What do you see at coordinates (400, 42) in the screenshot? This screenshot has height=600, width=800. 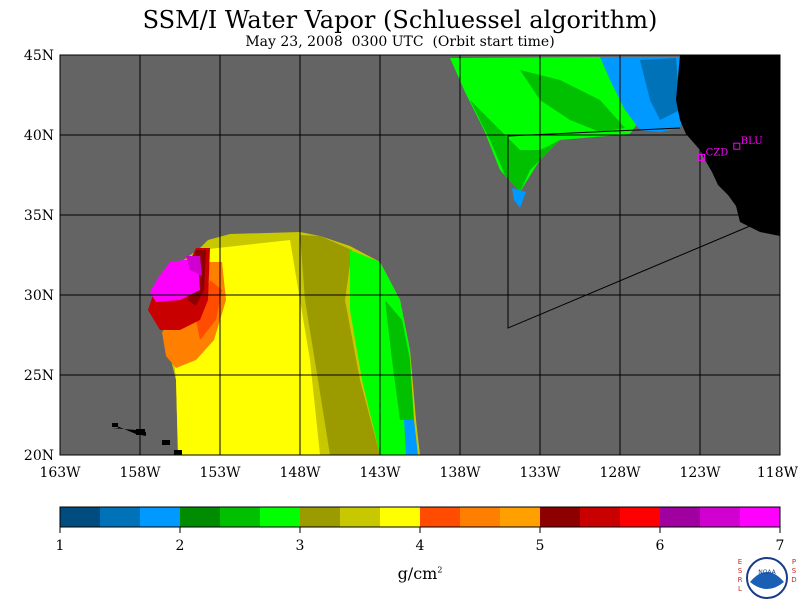 I see `map-subtitle: May 23, 2008 0300 UTC (Orbit start time)` at bounding box center [400, 42].